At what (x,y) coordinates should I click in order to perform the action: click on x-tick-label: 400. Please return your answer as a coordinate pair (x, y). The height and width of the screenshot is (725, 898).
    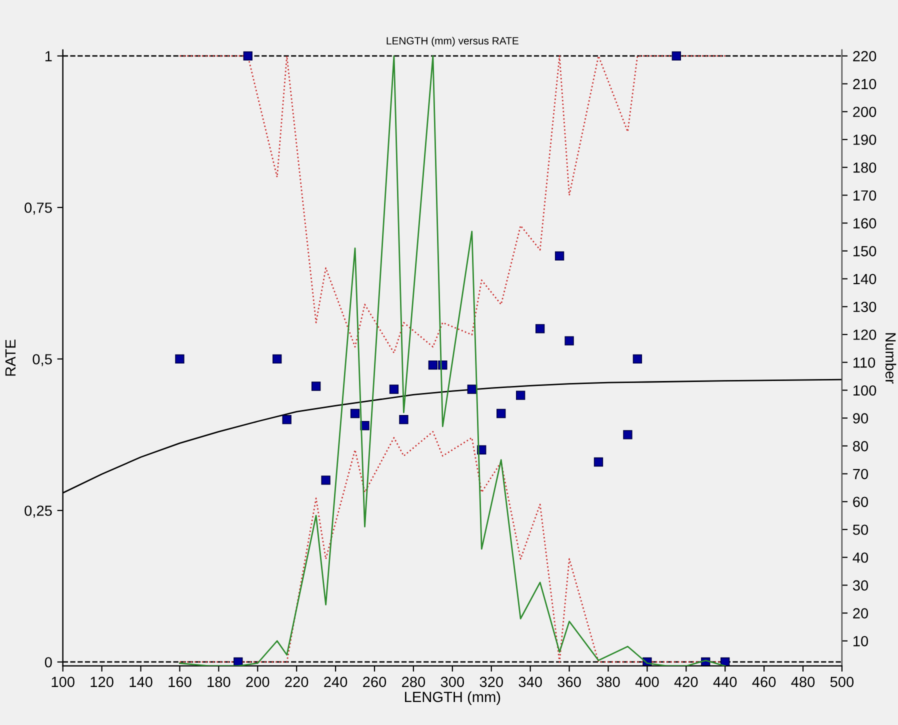
    Looking at the image, I should click on (647, 682).